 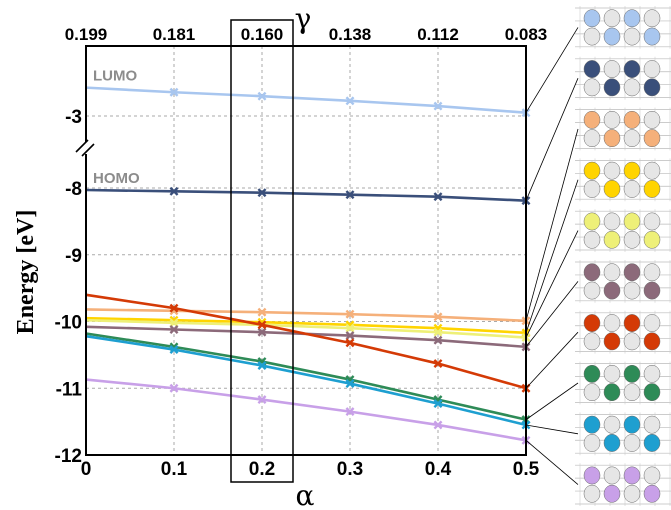 What do you see at coordinates (116, 178) in the screenshot?
I see `level-label: HOMO` at bounding box center [116, 178].